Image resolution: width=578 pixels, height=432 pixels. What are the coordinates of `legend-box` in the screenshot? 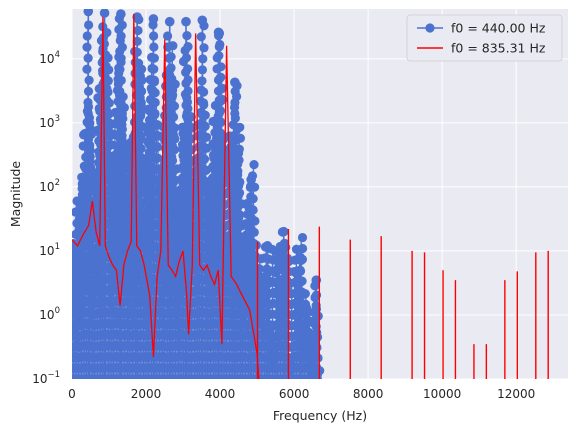 It's located at (484, 38).